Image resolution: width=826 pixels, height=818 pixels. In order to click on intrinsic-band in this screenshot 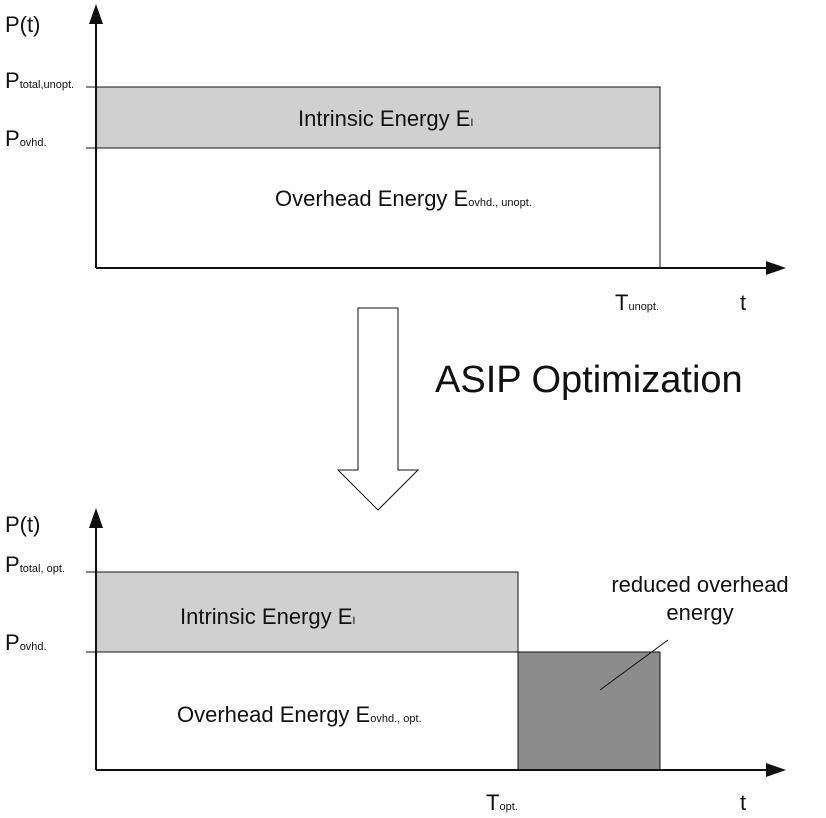, I will do `click(378, 117)`.